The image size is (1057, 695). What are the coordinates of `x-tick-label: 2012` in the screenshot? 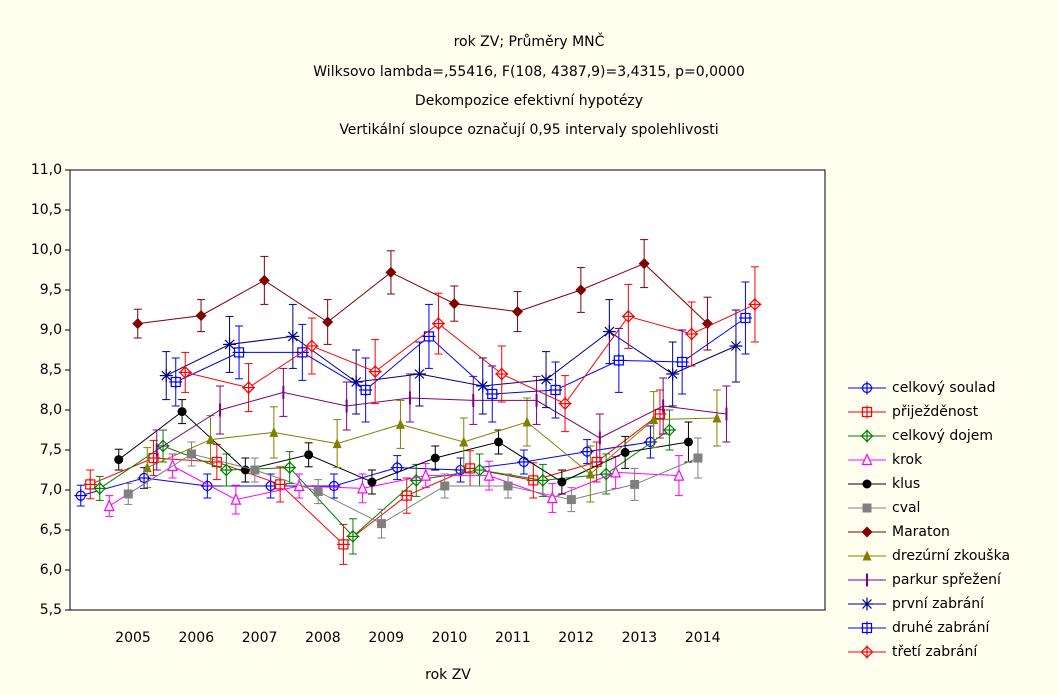 It's located at (576, 638).